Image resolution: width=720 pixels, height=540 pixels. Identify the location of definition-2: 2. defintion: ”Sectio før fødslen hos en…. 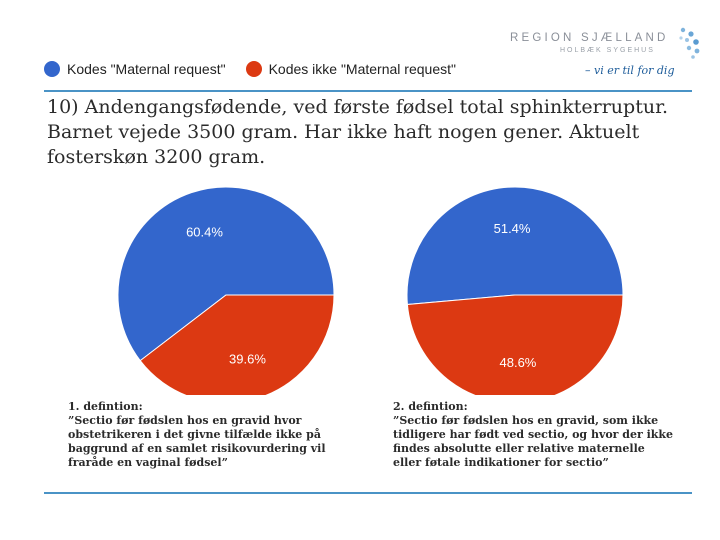
(538, 435).